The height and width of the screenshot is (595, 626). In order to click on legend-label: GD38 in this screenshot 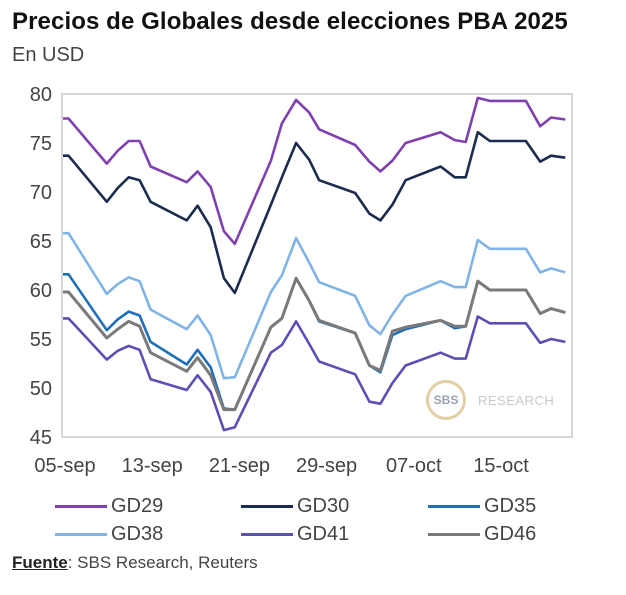, I will do `click(137, 534)`.